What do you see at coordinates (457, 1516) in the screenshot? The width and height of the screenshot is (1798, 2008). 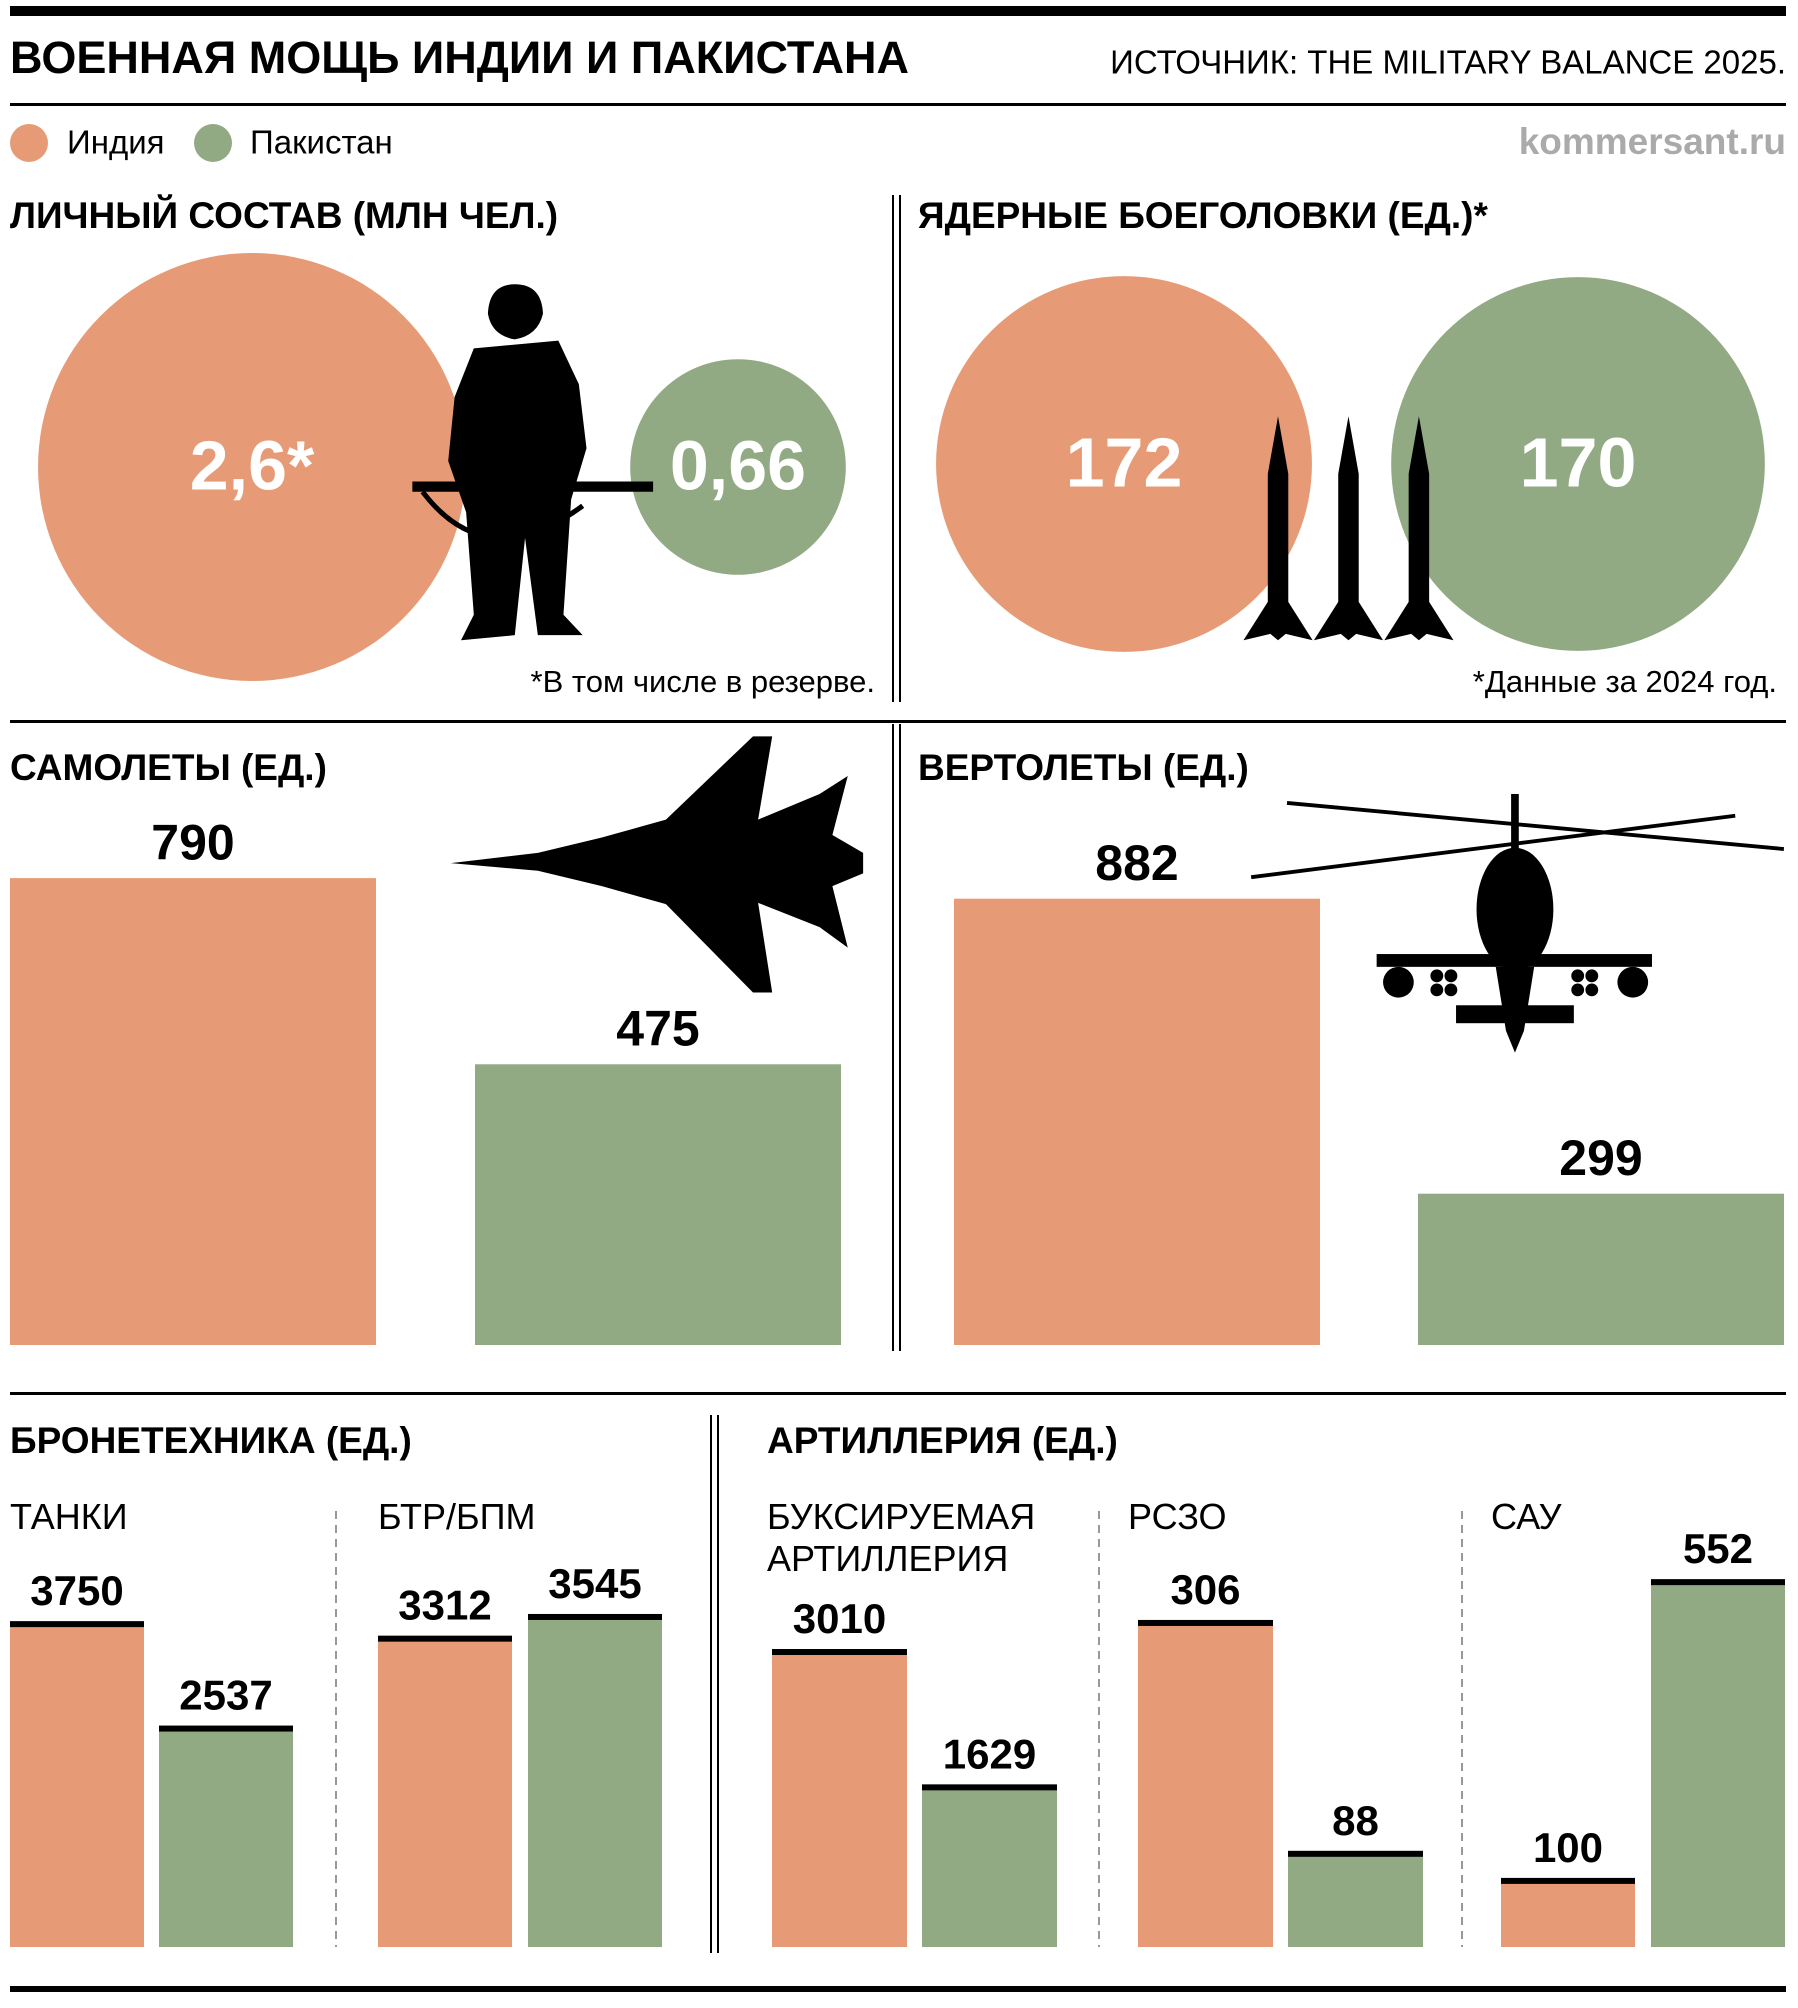 I see `panel-subtitle: БТР/БПМ` at bounding box center [457, 1516].